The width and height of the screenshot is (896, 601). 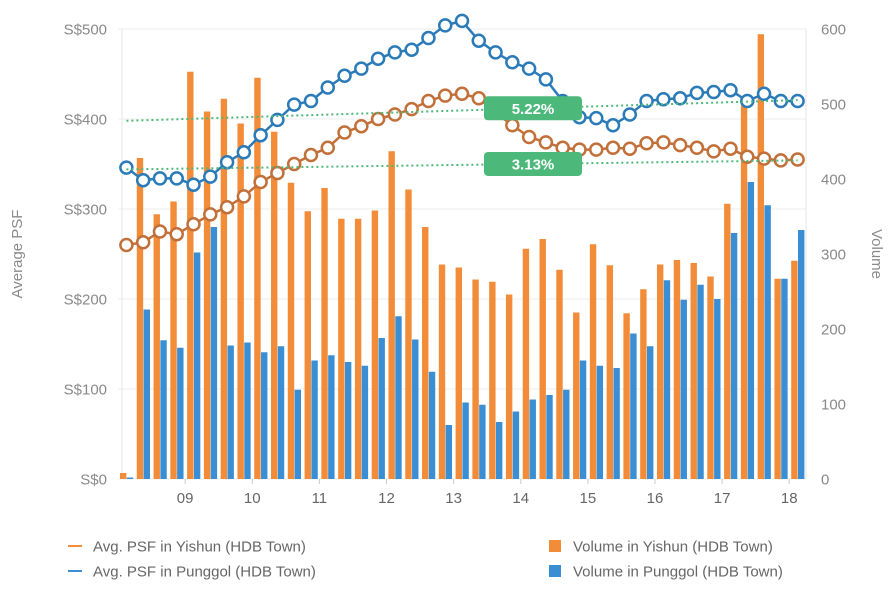 What do you see at coordinates (187, 547) in the screenshot?
I see `legend-item: Avg. PSF in Yishun (HDB Town)` at bounding box center [187, 547].